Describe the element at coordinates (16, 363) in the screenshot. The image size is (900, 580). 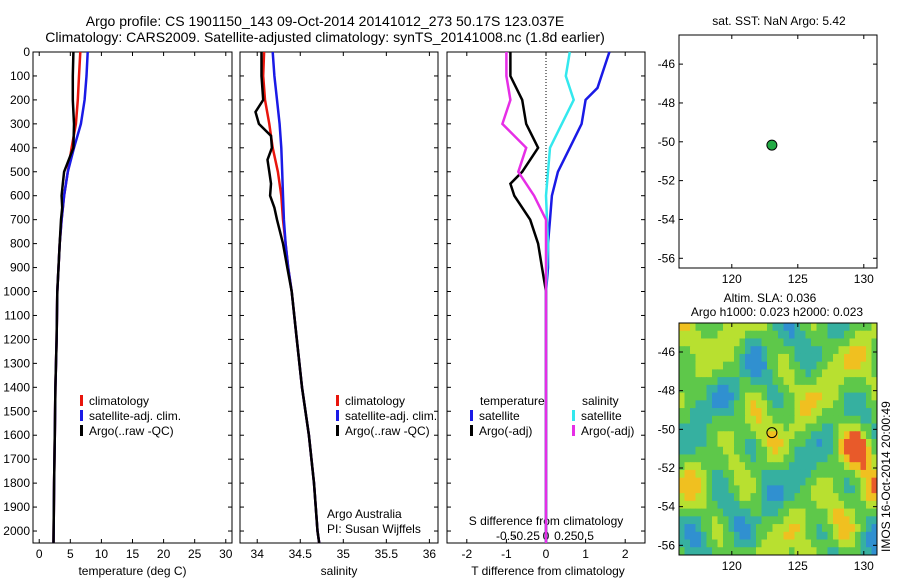
I see `ytick-label: 1300` at that location.